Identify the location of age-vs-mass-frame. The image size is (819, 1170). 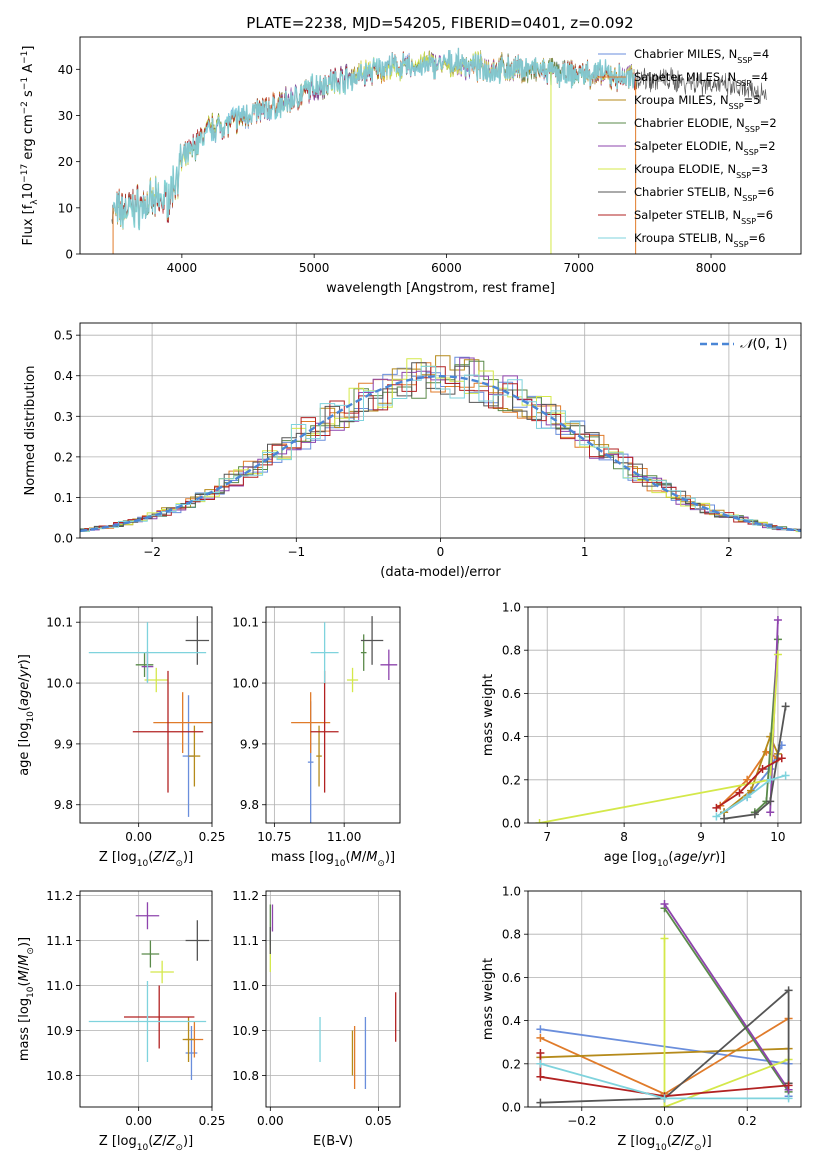
(333, 715).